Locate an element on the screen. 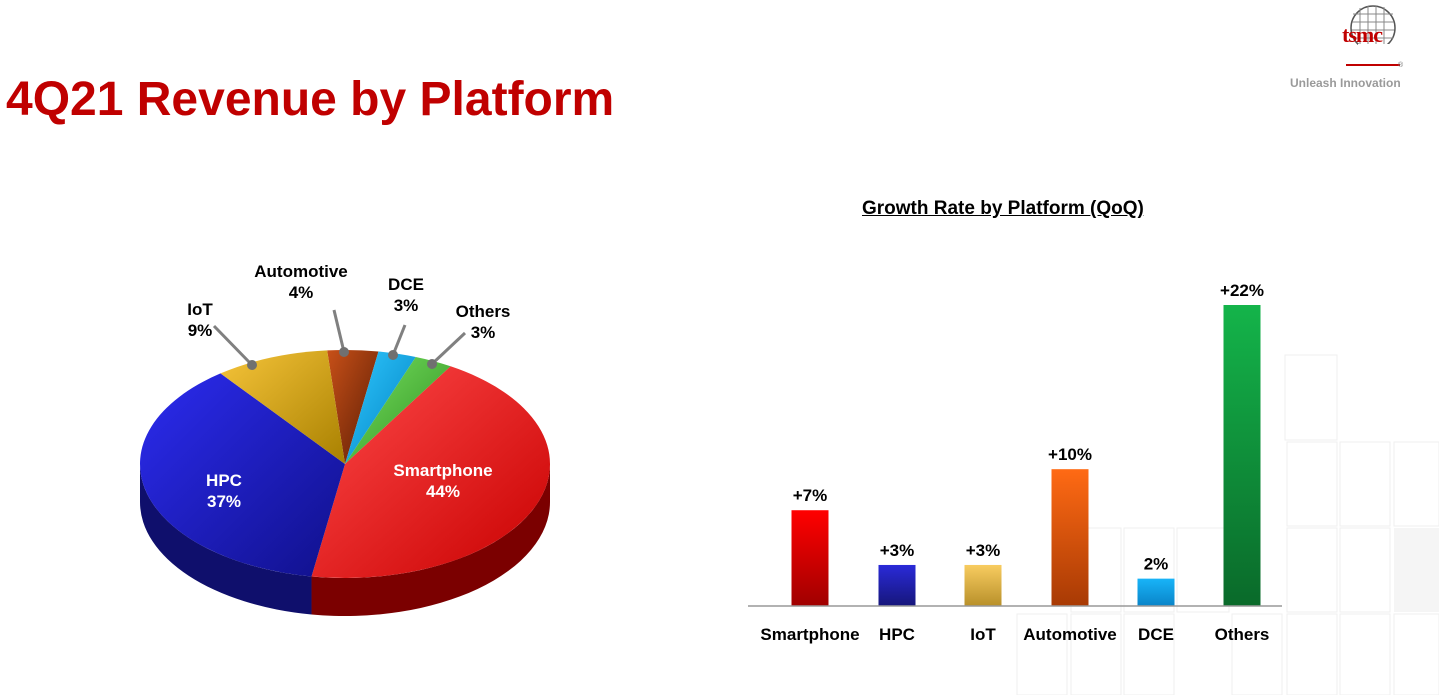  bar-value-label-dce: 2% is located at coordinates (1156, 564).